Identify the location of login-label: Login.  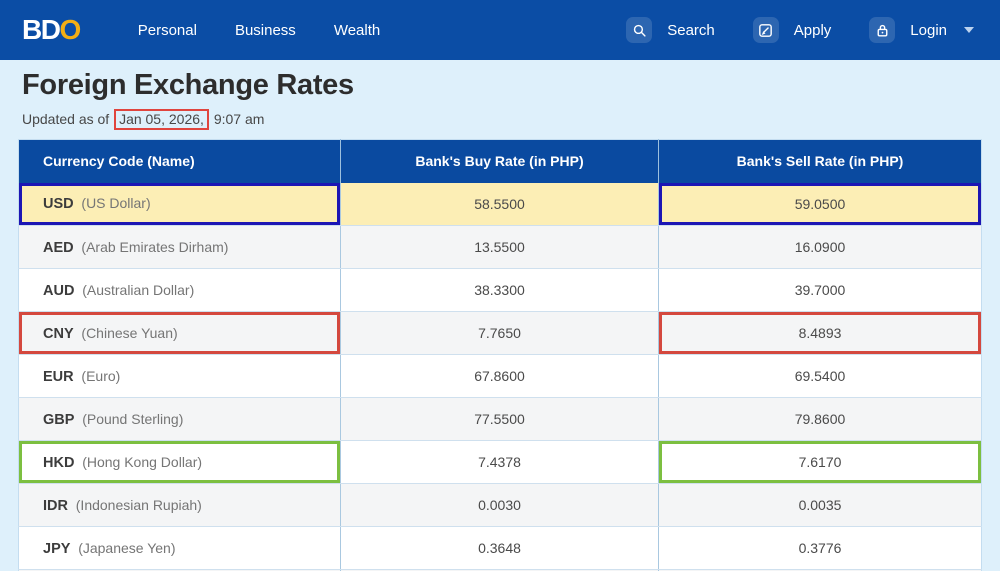
(928, 30).